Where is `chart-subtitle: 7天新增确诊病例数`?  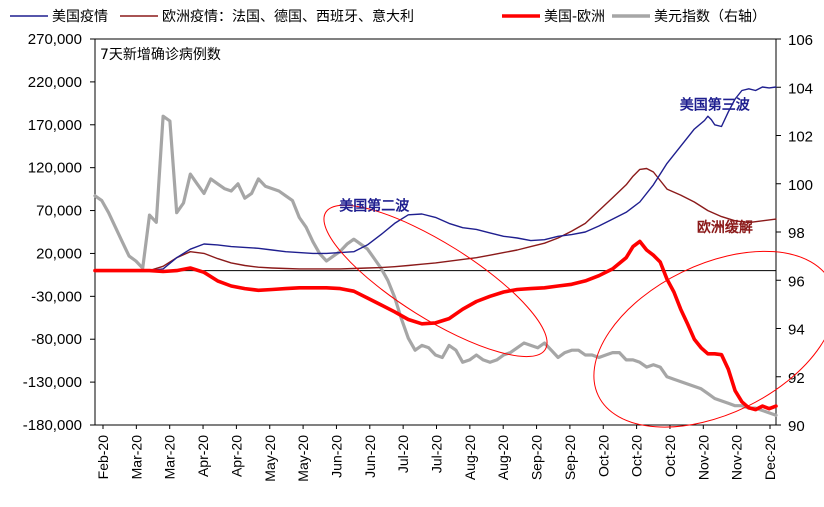 chart-subtitle: 7天新增确诊病例数 is located at coordinates (160, 55).